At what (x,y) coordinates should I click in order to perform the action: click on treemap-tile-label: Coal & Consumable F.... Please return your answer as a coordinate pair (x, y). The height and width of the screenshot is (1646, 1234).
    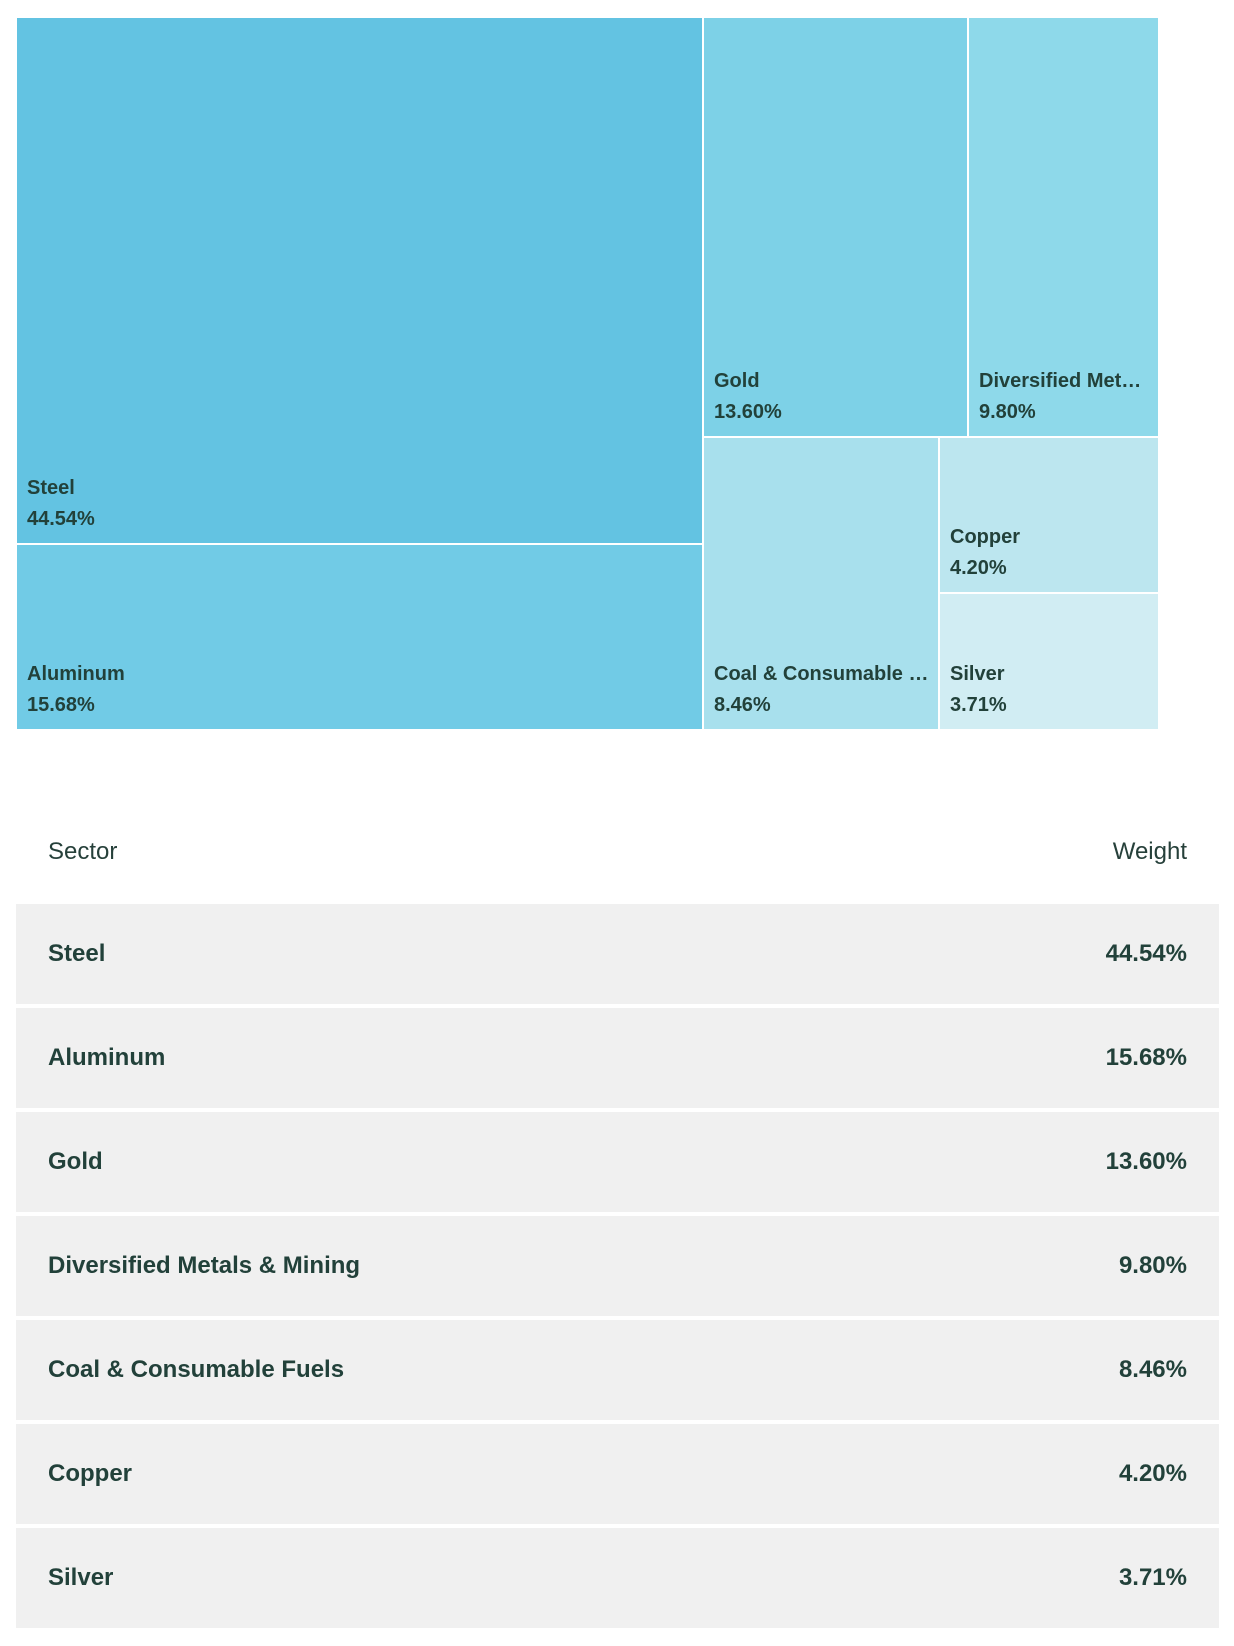
    Looking at the image, I should click on (823, 674).